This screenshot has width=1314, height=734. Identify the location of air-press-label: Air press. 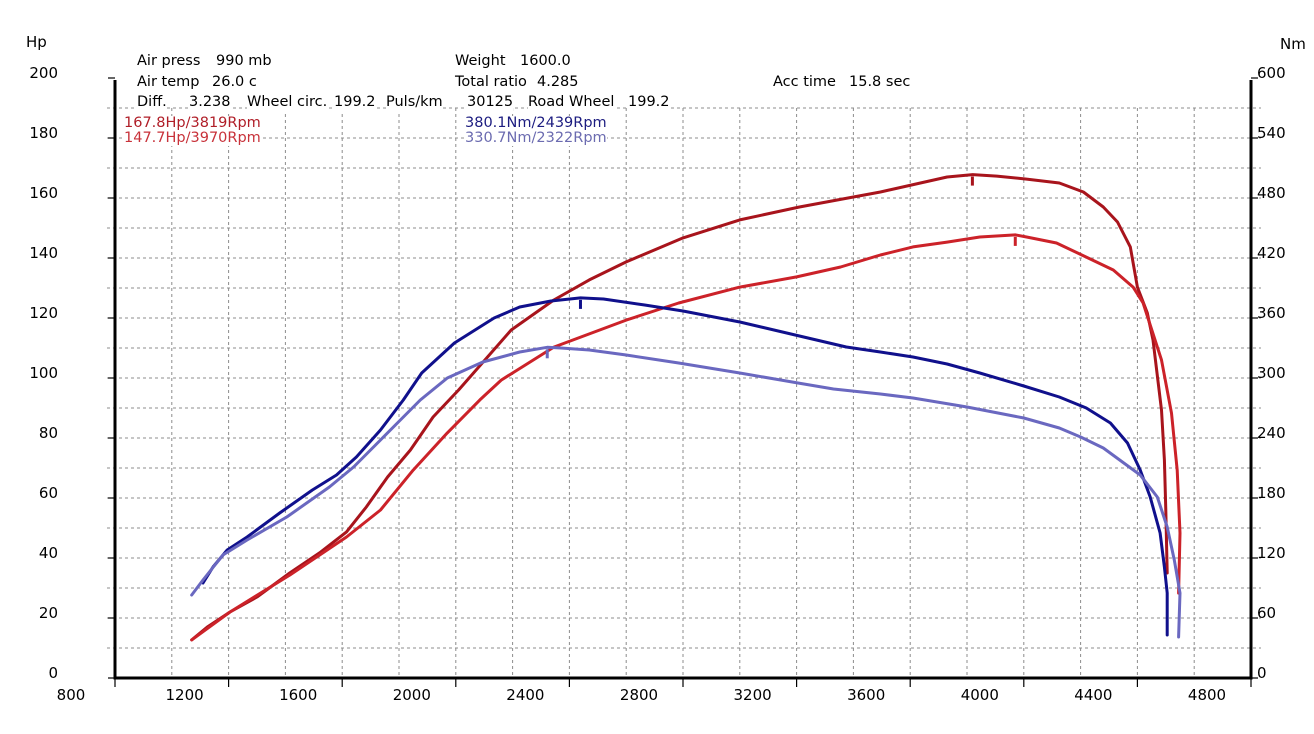
(169, 61).